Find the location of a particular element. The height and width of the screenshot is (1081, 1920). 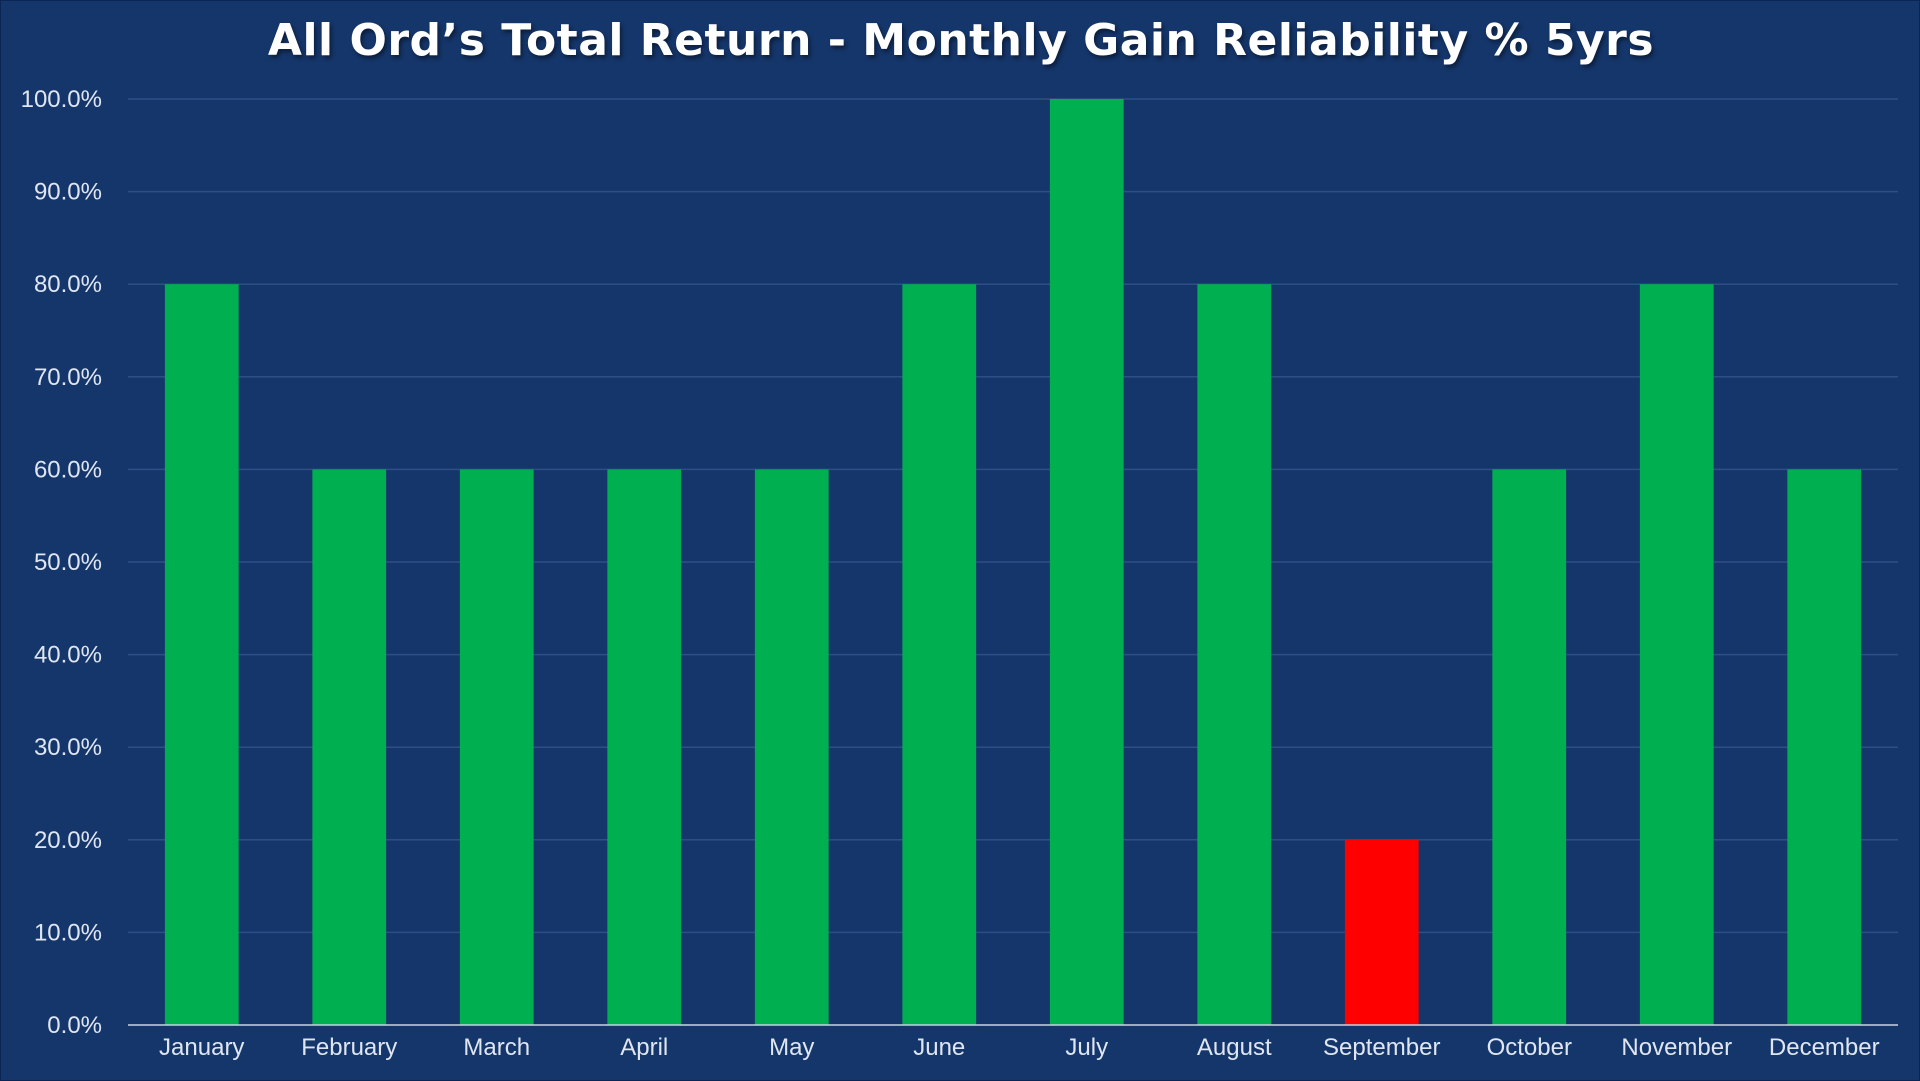

y-tick-label: 70.0% is located at coordinates (68, 377).